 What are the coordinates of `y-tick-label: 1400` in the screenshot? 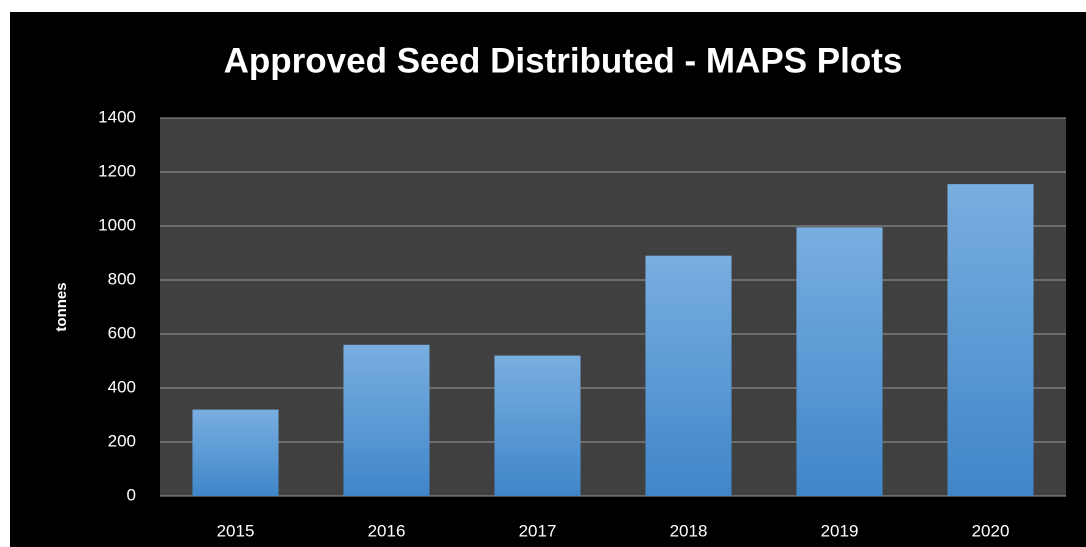 It's located at (117, 116).